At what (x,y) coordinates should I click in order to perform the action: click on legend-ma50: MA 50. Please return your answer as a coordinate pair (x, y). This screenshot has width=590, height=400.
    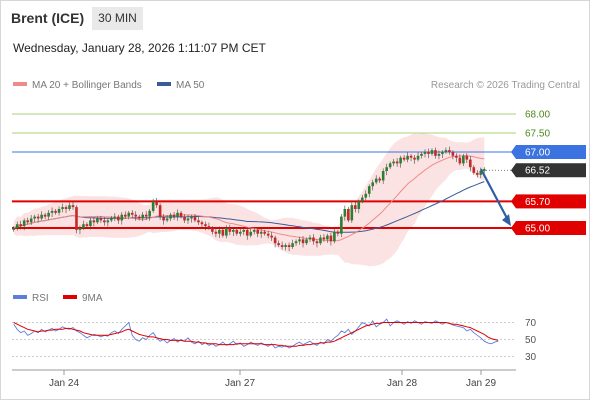
    Looking at the image, I should click on (180, 85).